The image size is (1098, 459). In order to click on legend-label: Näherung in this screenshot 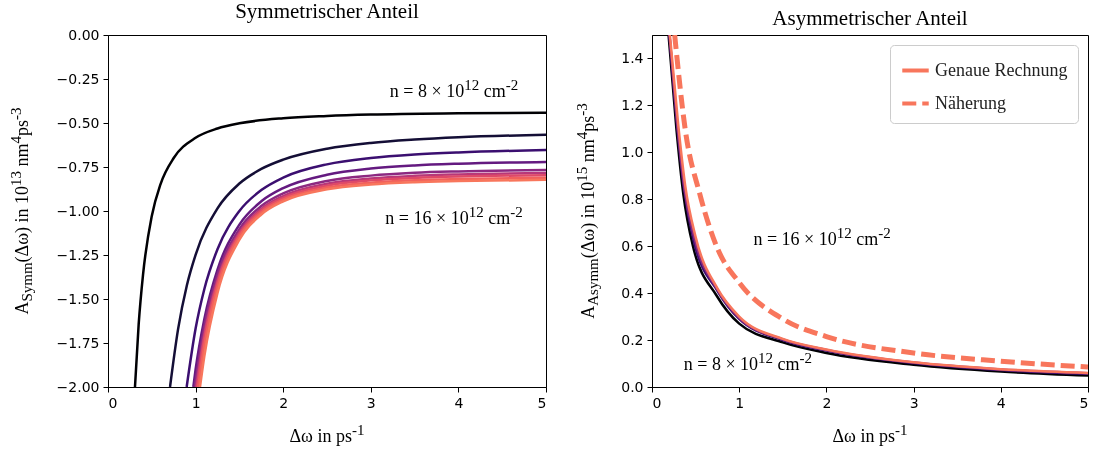, I will do `click(970, 102)`.